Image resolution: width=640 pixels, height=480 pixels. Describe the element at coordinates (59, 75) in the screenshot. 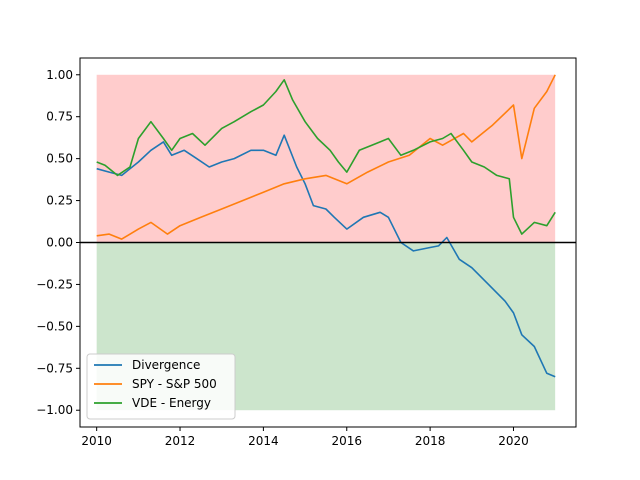

I see `y-tick-label: 1.00` at that location.